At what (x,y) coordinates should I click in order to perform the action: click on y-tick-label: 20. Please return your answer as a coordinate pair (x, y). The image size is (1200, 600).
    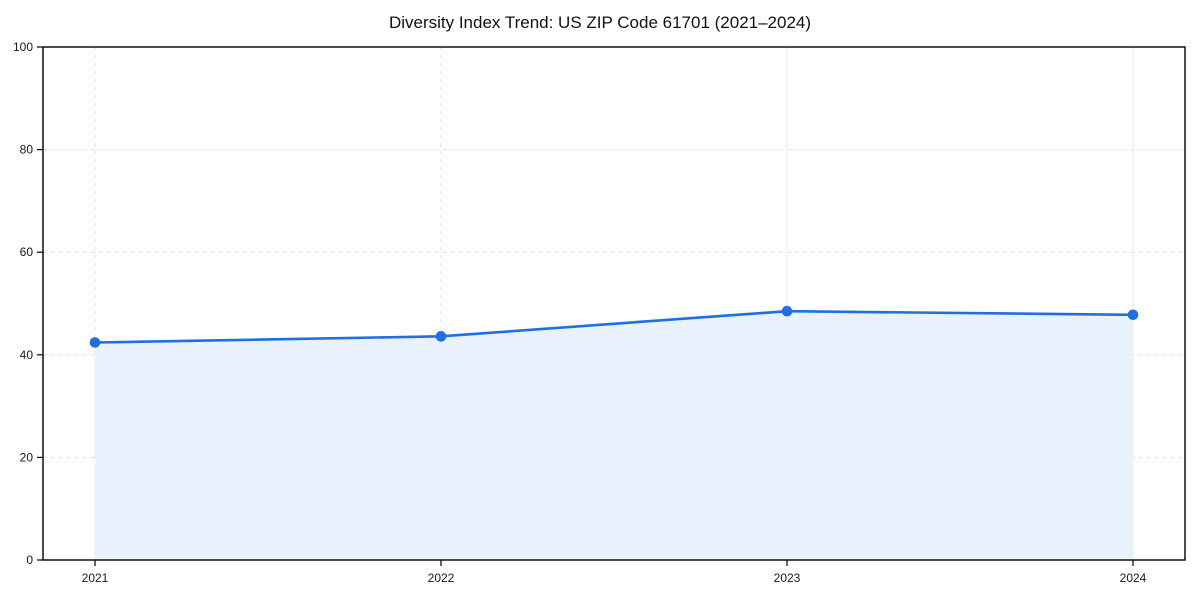
    Looking at the image, I should click on (27, 457).